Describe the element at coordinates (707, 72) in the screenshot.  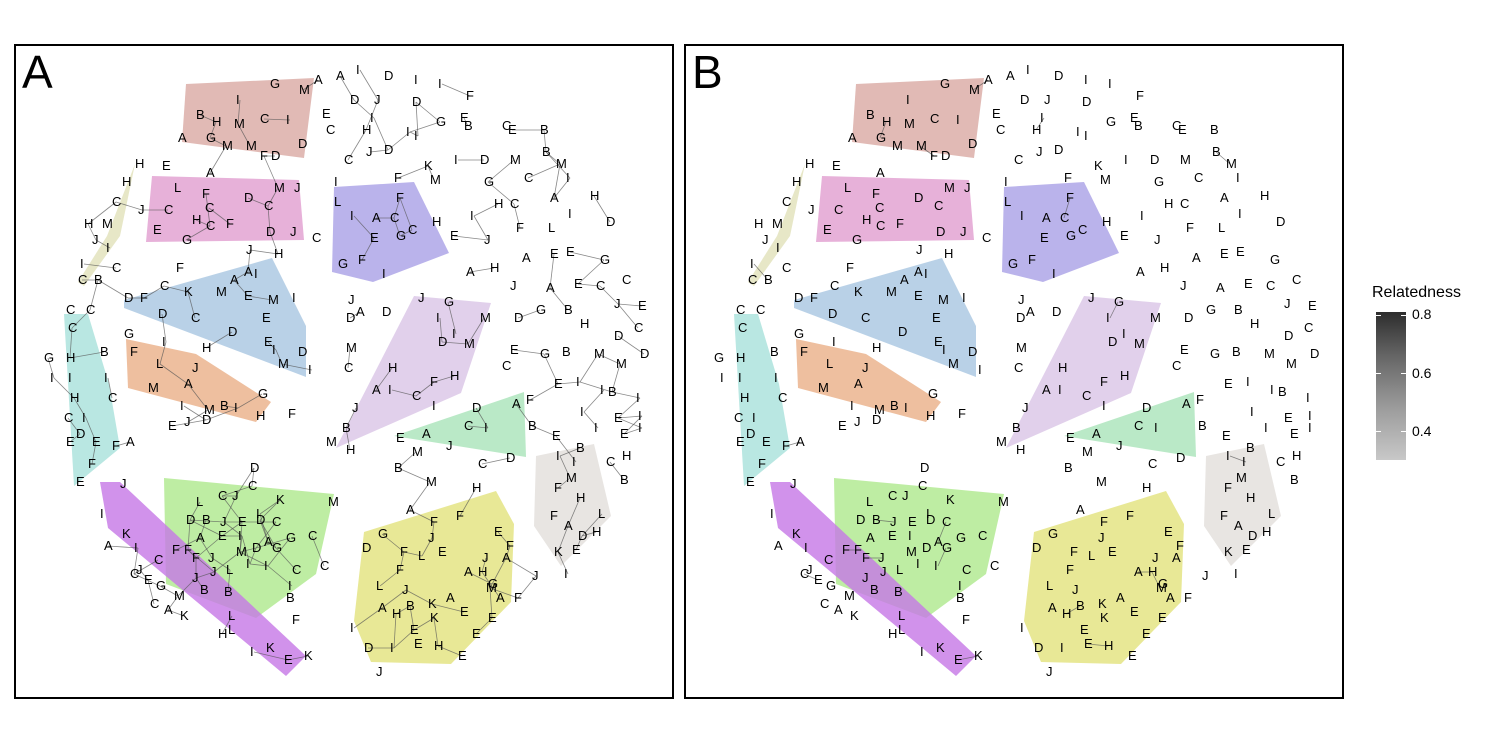
I see `panel-label-b: B` at that location.